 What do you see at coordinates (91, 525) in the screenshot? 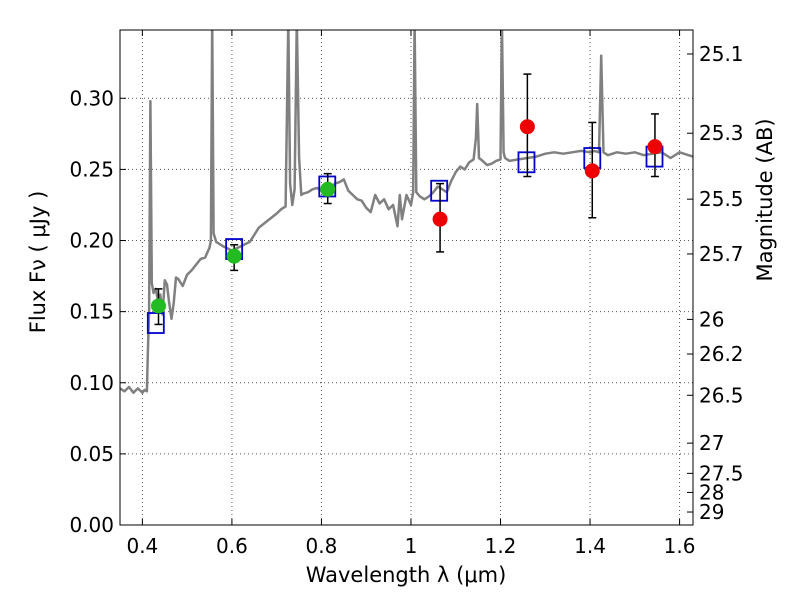
I see `y-tick-label: 0.00` at bounding box center [91, 525].